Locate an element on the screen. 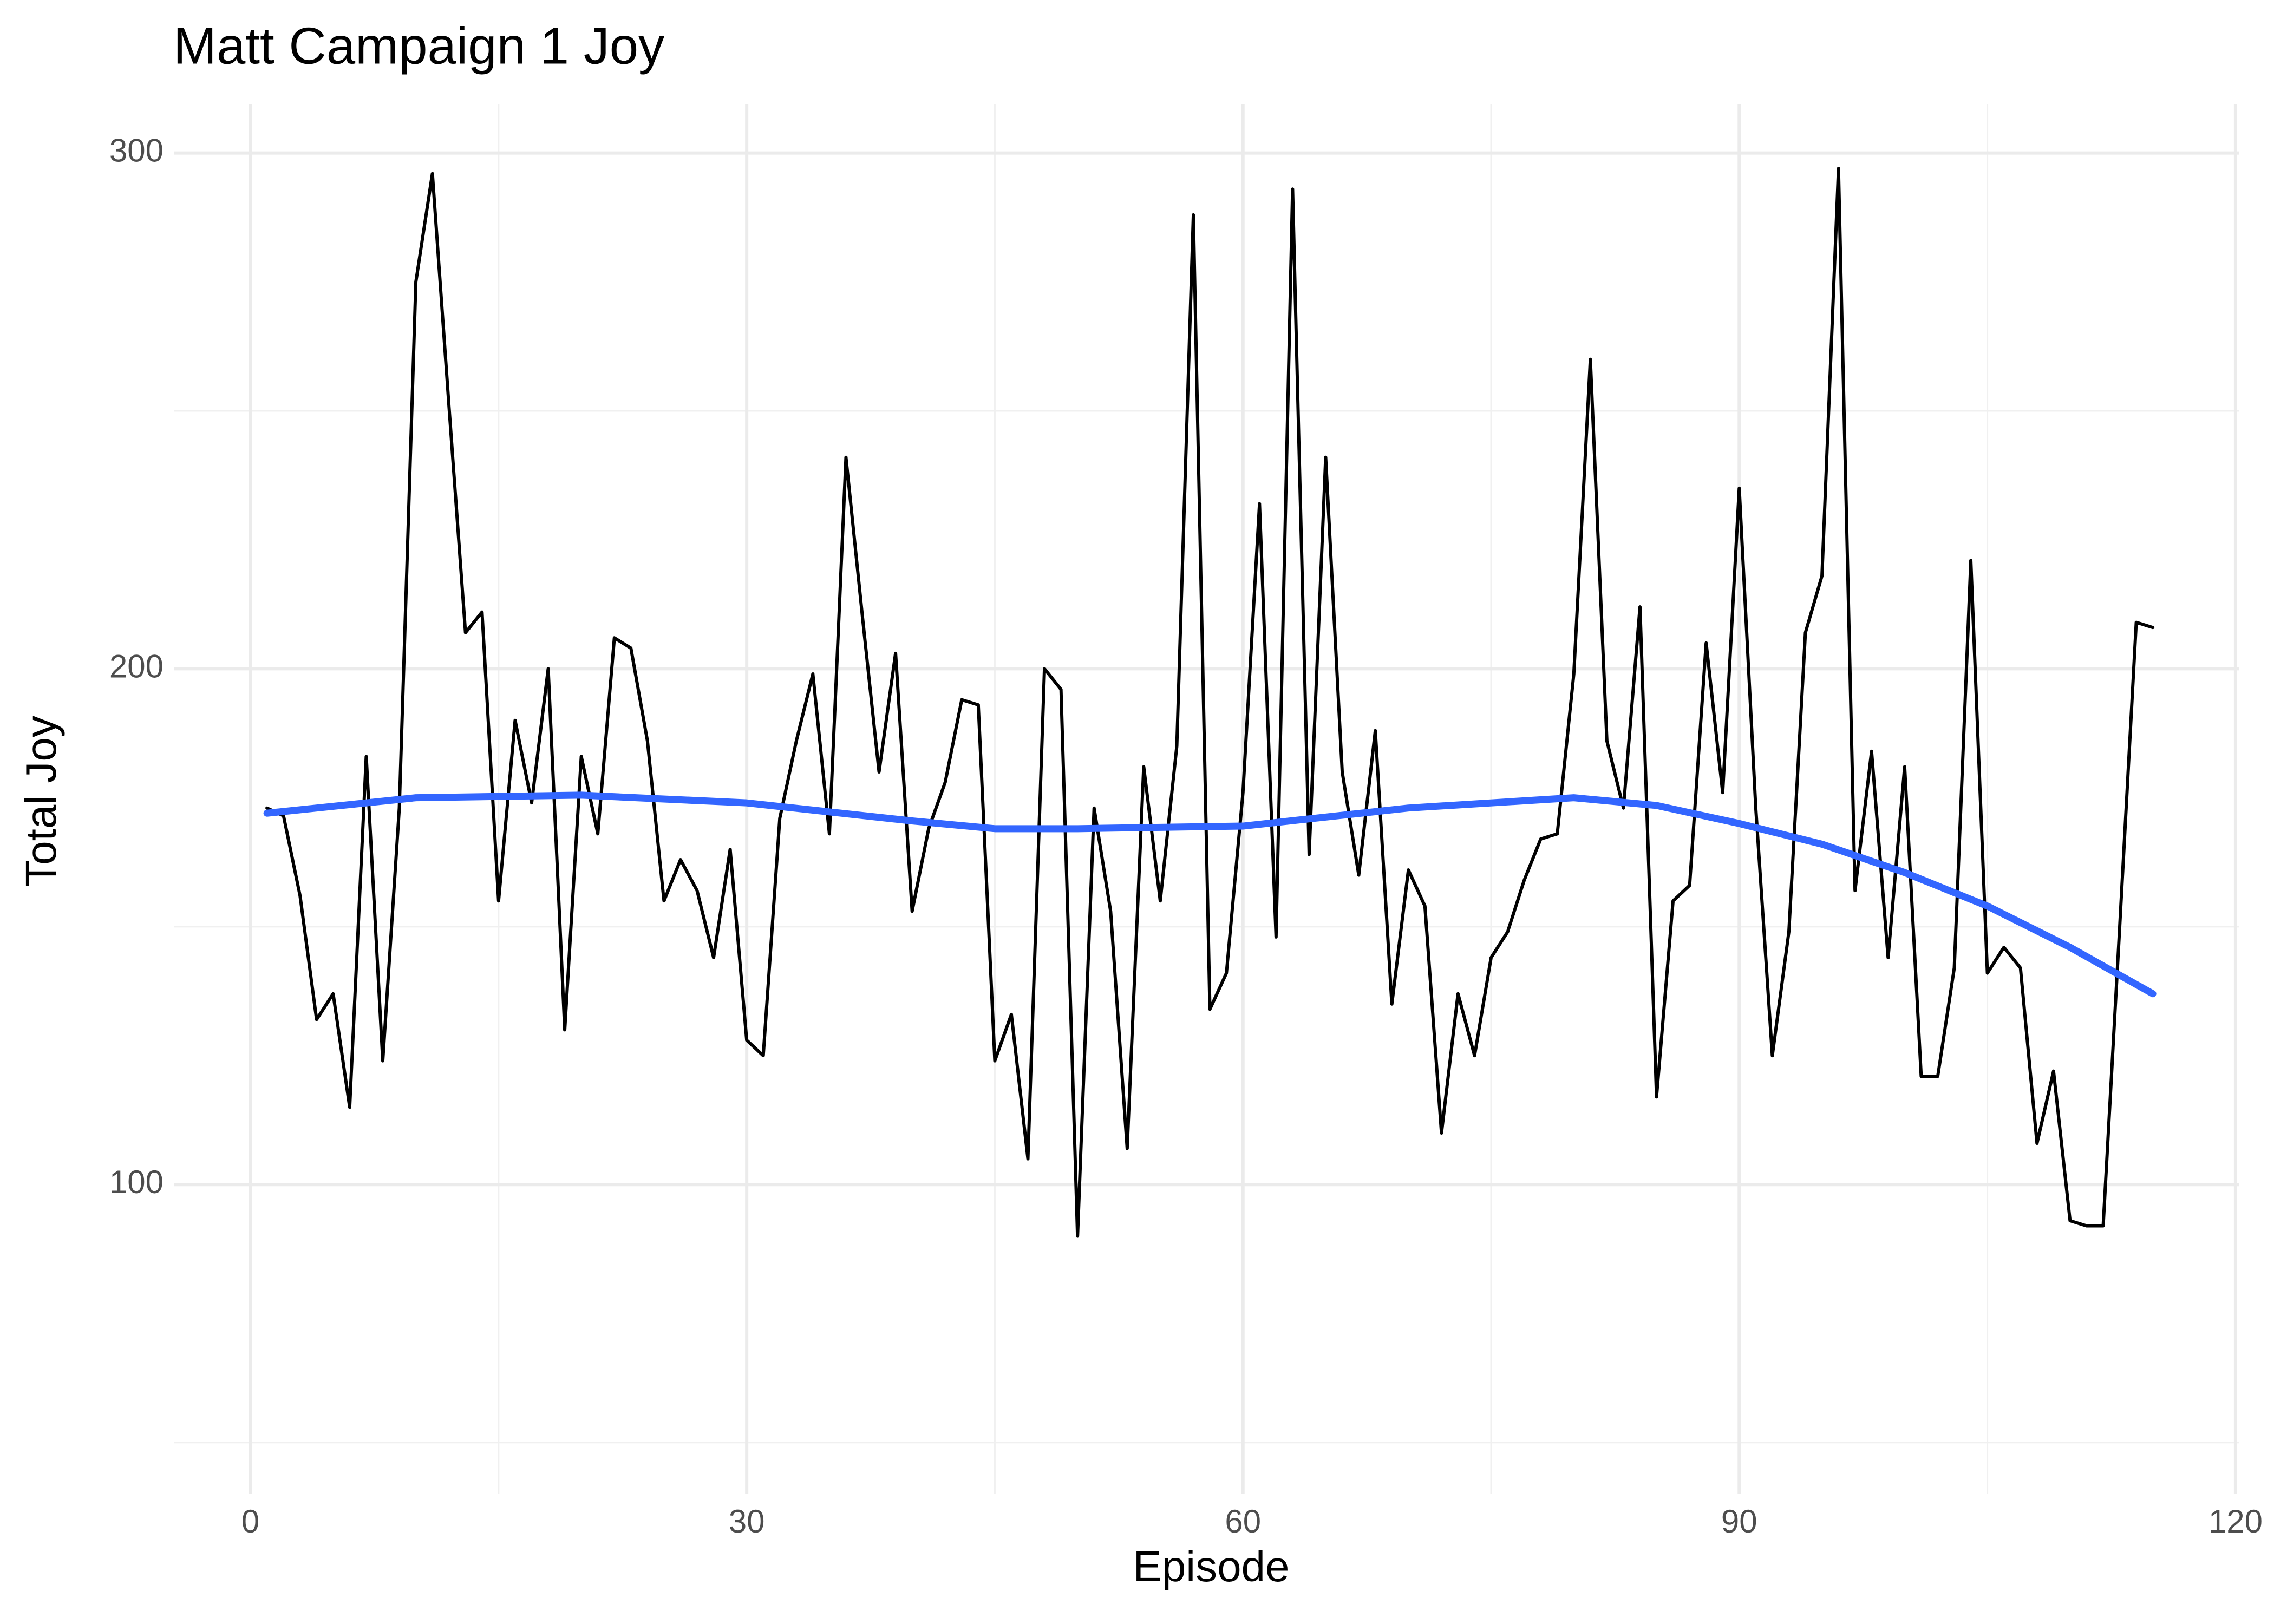  y-axis-title: Total Joy is located at coordinates (41, 801).